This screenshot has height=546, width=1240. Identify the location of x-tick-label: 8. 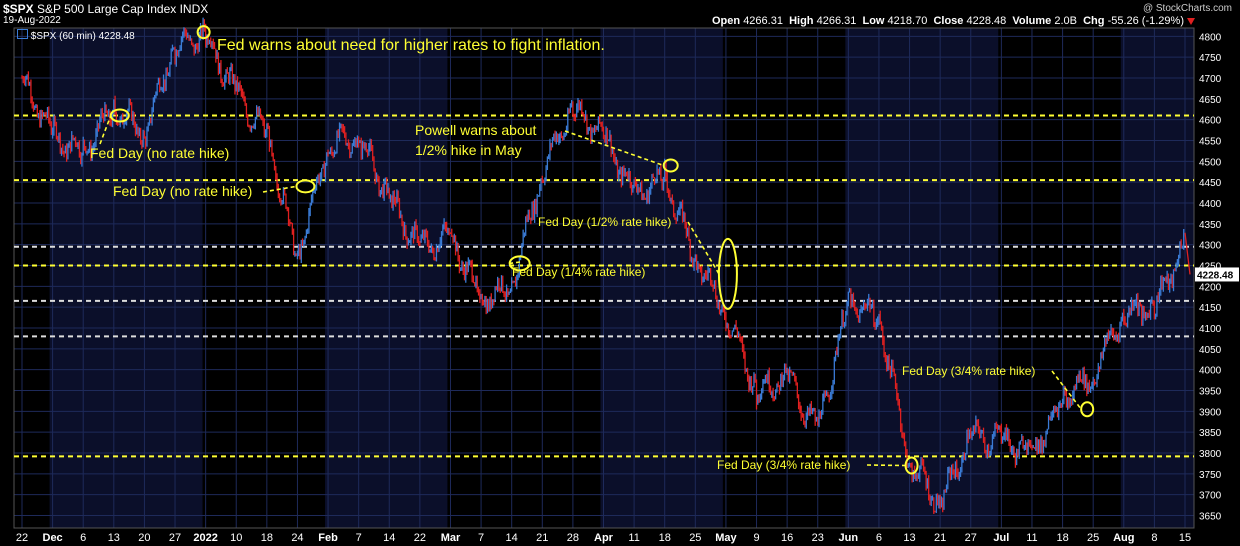
(1154, 538).